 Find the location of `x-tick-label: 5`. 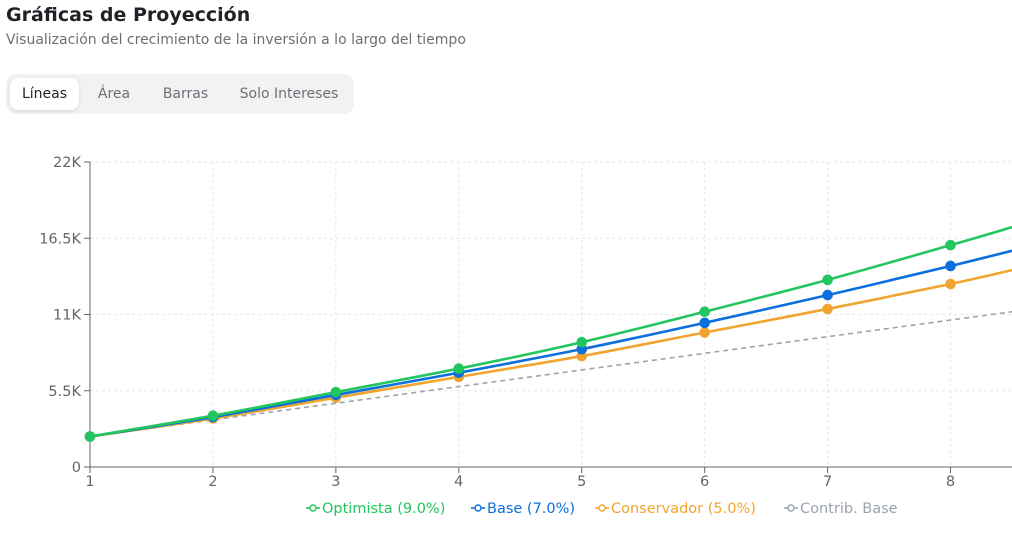

x-tick-label: 5 is located at coordinates (581, 482).